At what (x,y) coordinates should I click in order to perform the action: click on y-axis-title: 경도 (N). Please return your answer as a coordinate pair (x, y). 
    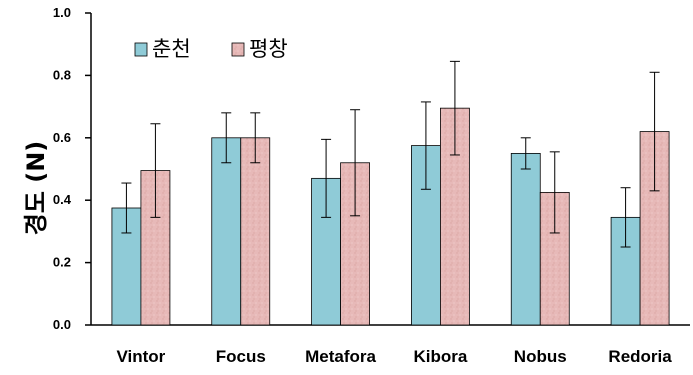
    Looking at the image, I should click on (36, 188).